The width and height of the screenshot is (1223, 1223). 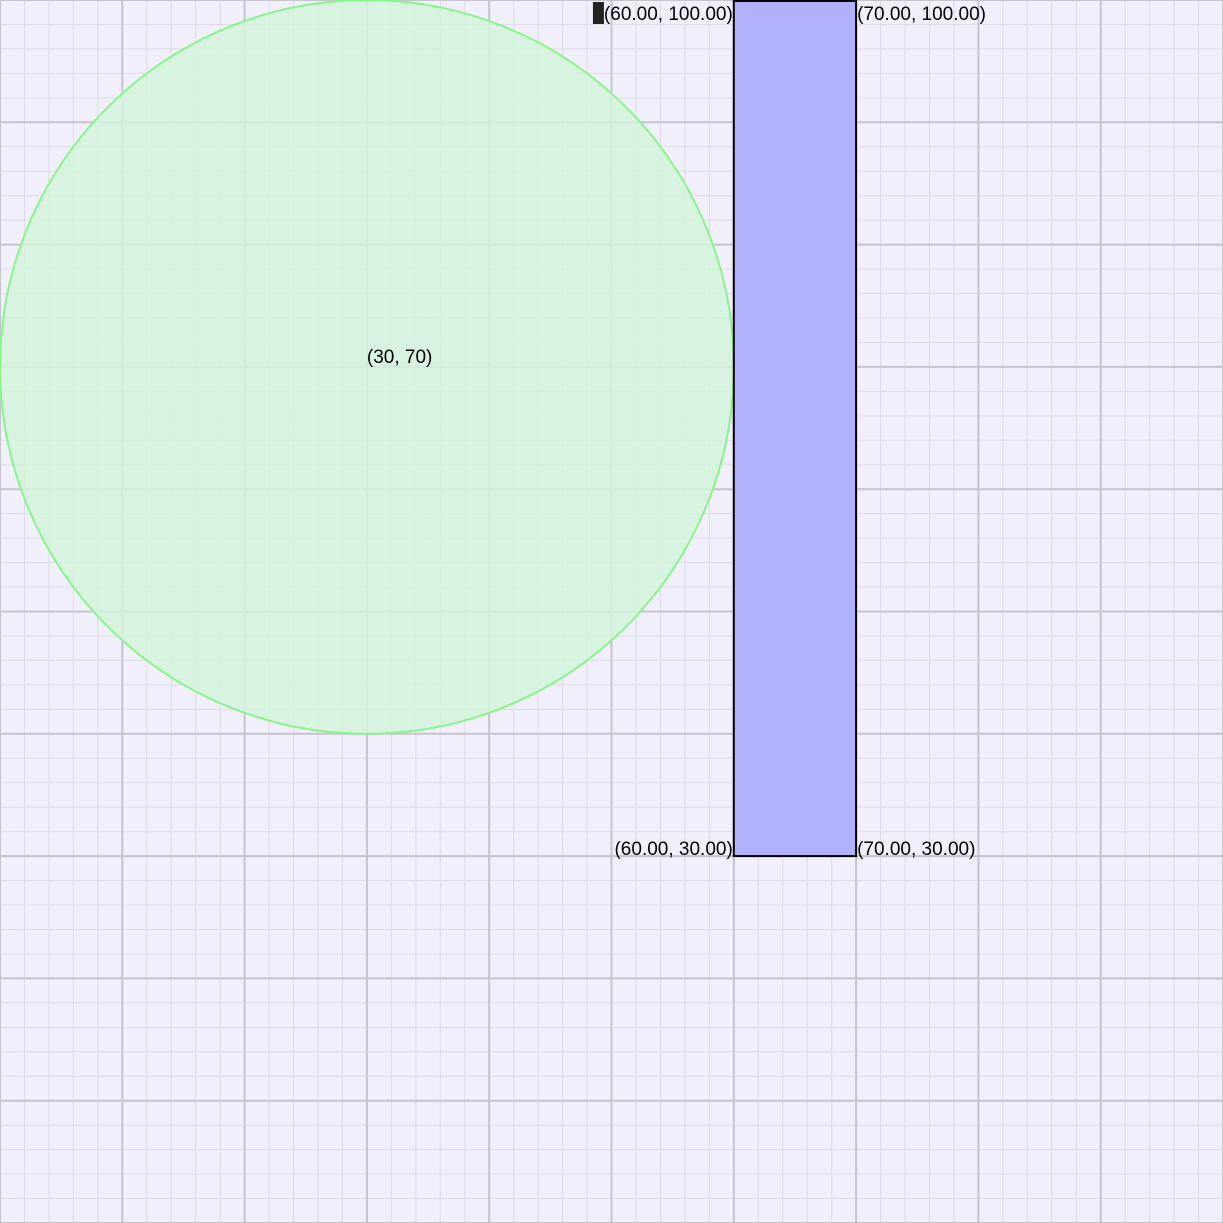 What do you see at coordinates (795, 429) in the screenshot?
I see `rectangle-shape` at bounding box center [795, 429].